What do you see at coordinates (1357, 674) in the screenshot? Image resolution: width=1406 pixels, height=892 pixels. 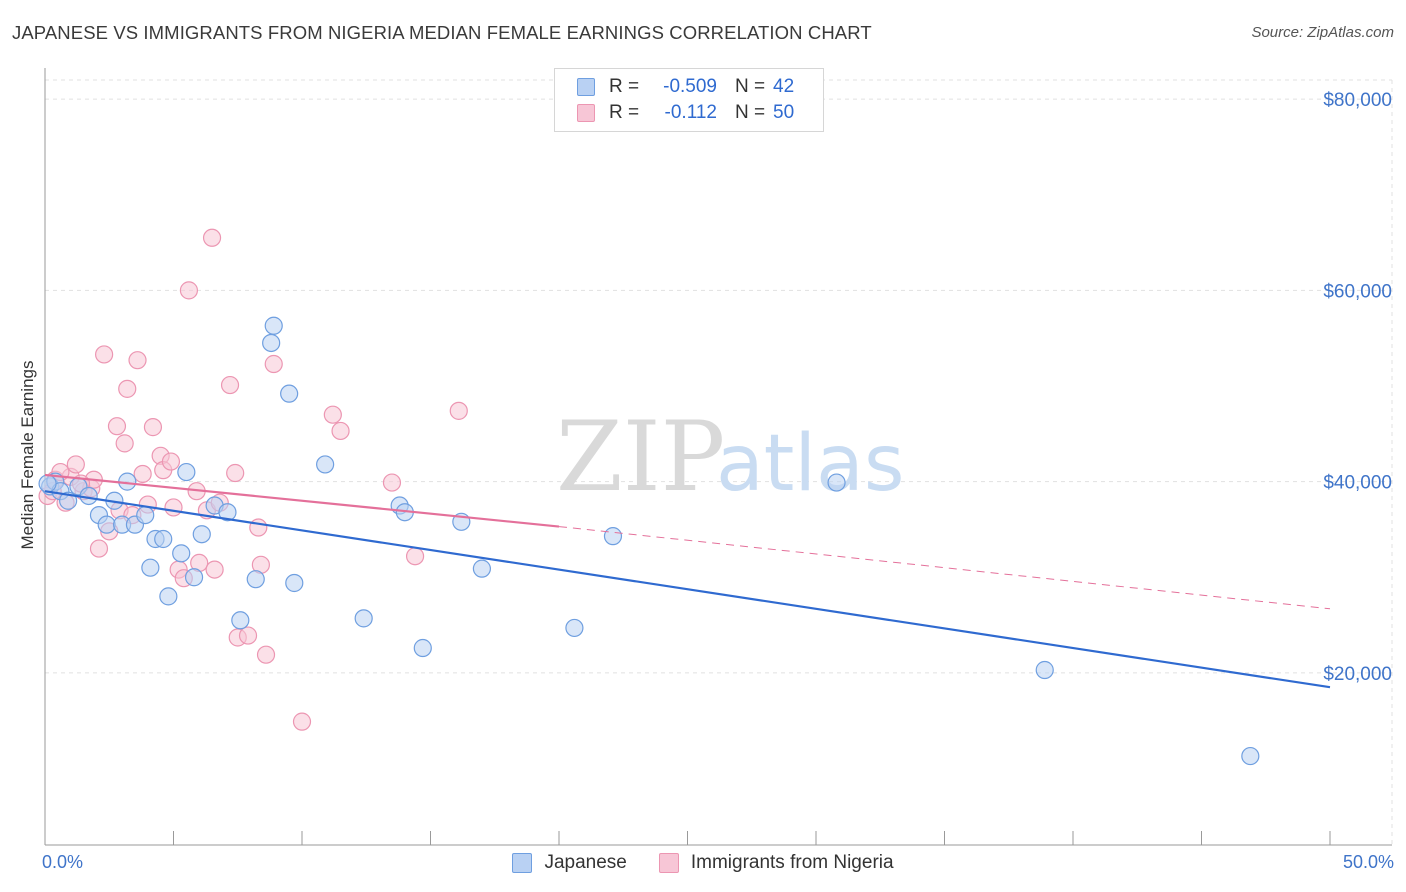 I see `y-tick-label: $20,000` at bounding box center [1357, 674].